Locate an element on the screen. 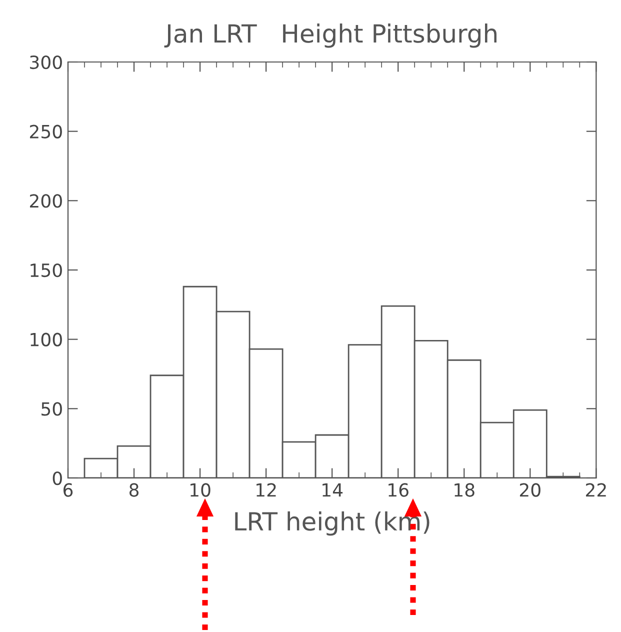  y-tick-label: 300 is located at coordinates (46, 62).